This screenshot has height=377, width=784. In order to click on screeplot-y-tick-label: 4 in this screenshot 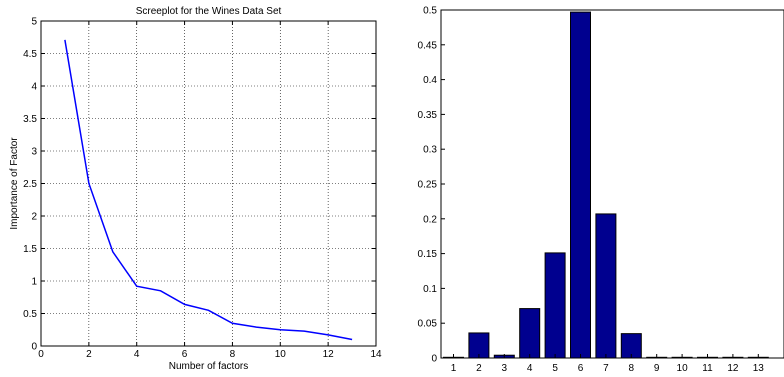, I will do `click(34, 87)`.